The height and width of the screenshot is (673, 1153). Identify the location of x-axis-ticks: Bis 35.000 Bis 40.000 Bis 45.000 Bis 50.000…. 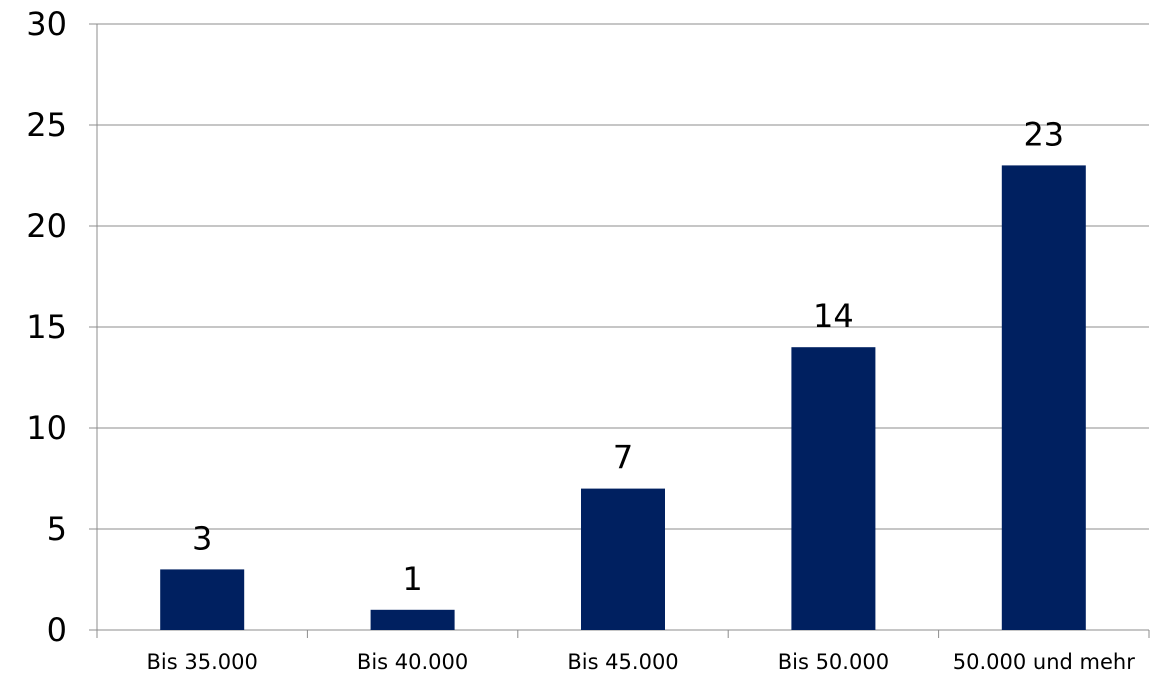
(623, 651).